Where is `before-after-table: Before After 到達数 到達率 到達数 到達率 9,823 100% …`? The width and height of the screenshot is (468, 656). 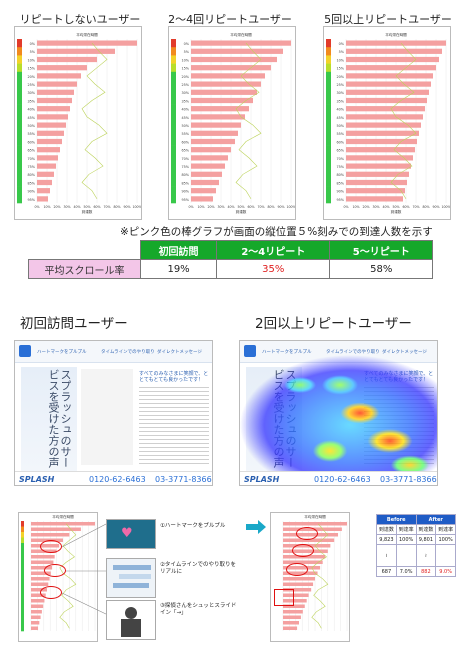 before-after-table: Before After 到達数 到達率 到達数 到達率 9,823 100% … is located at coordinates (416, 545).